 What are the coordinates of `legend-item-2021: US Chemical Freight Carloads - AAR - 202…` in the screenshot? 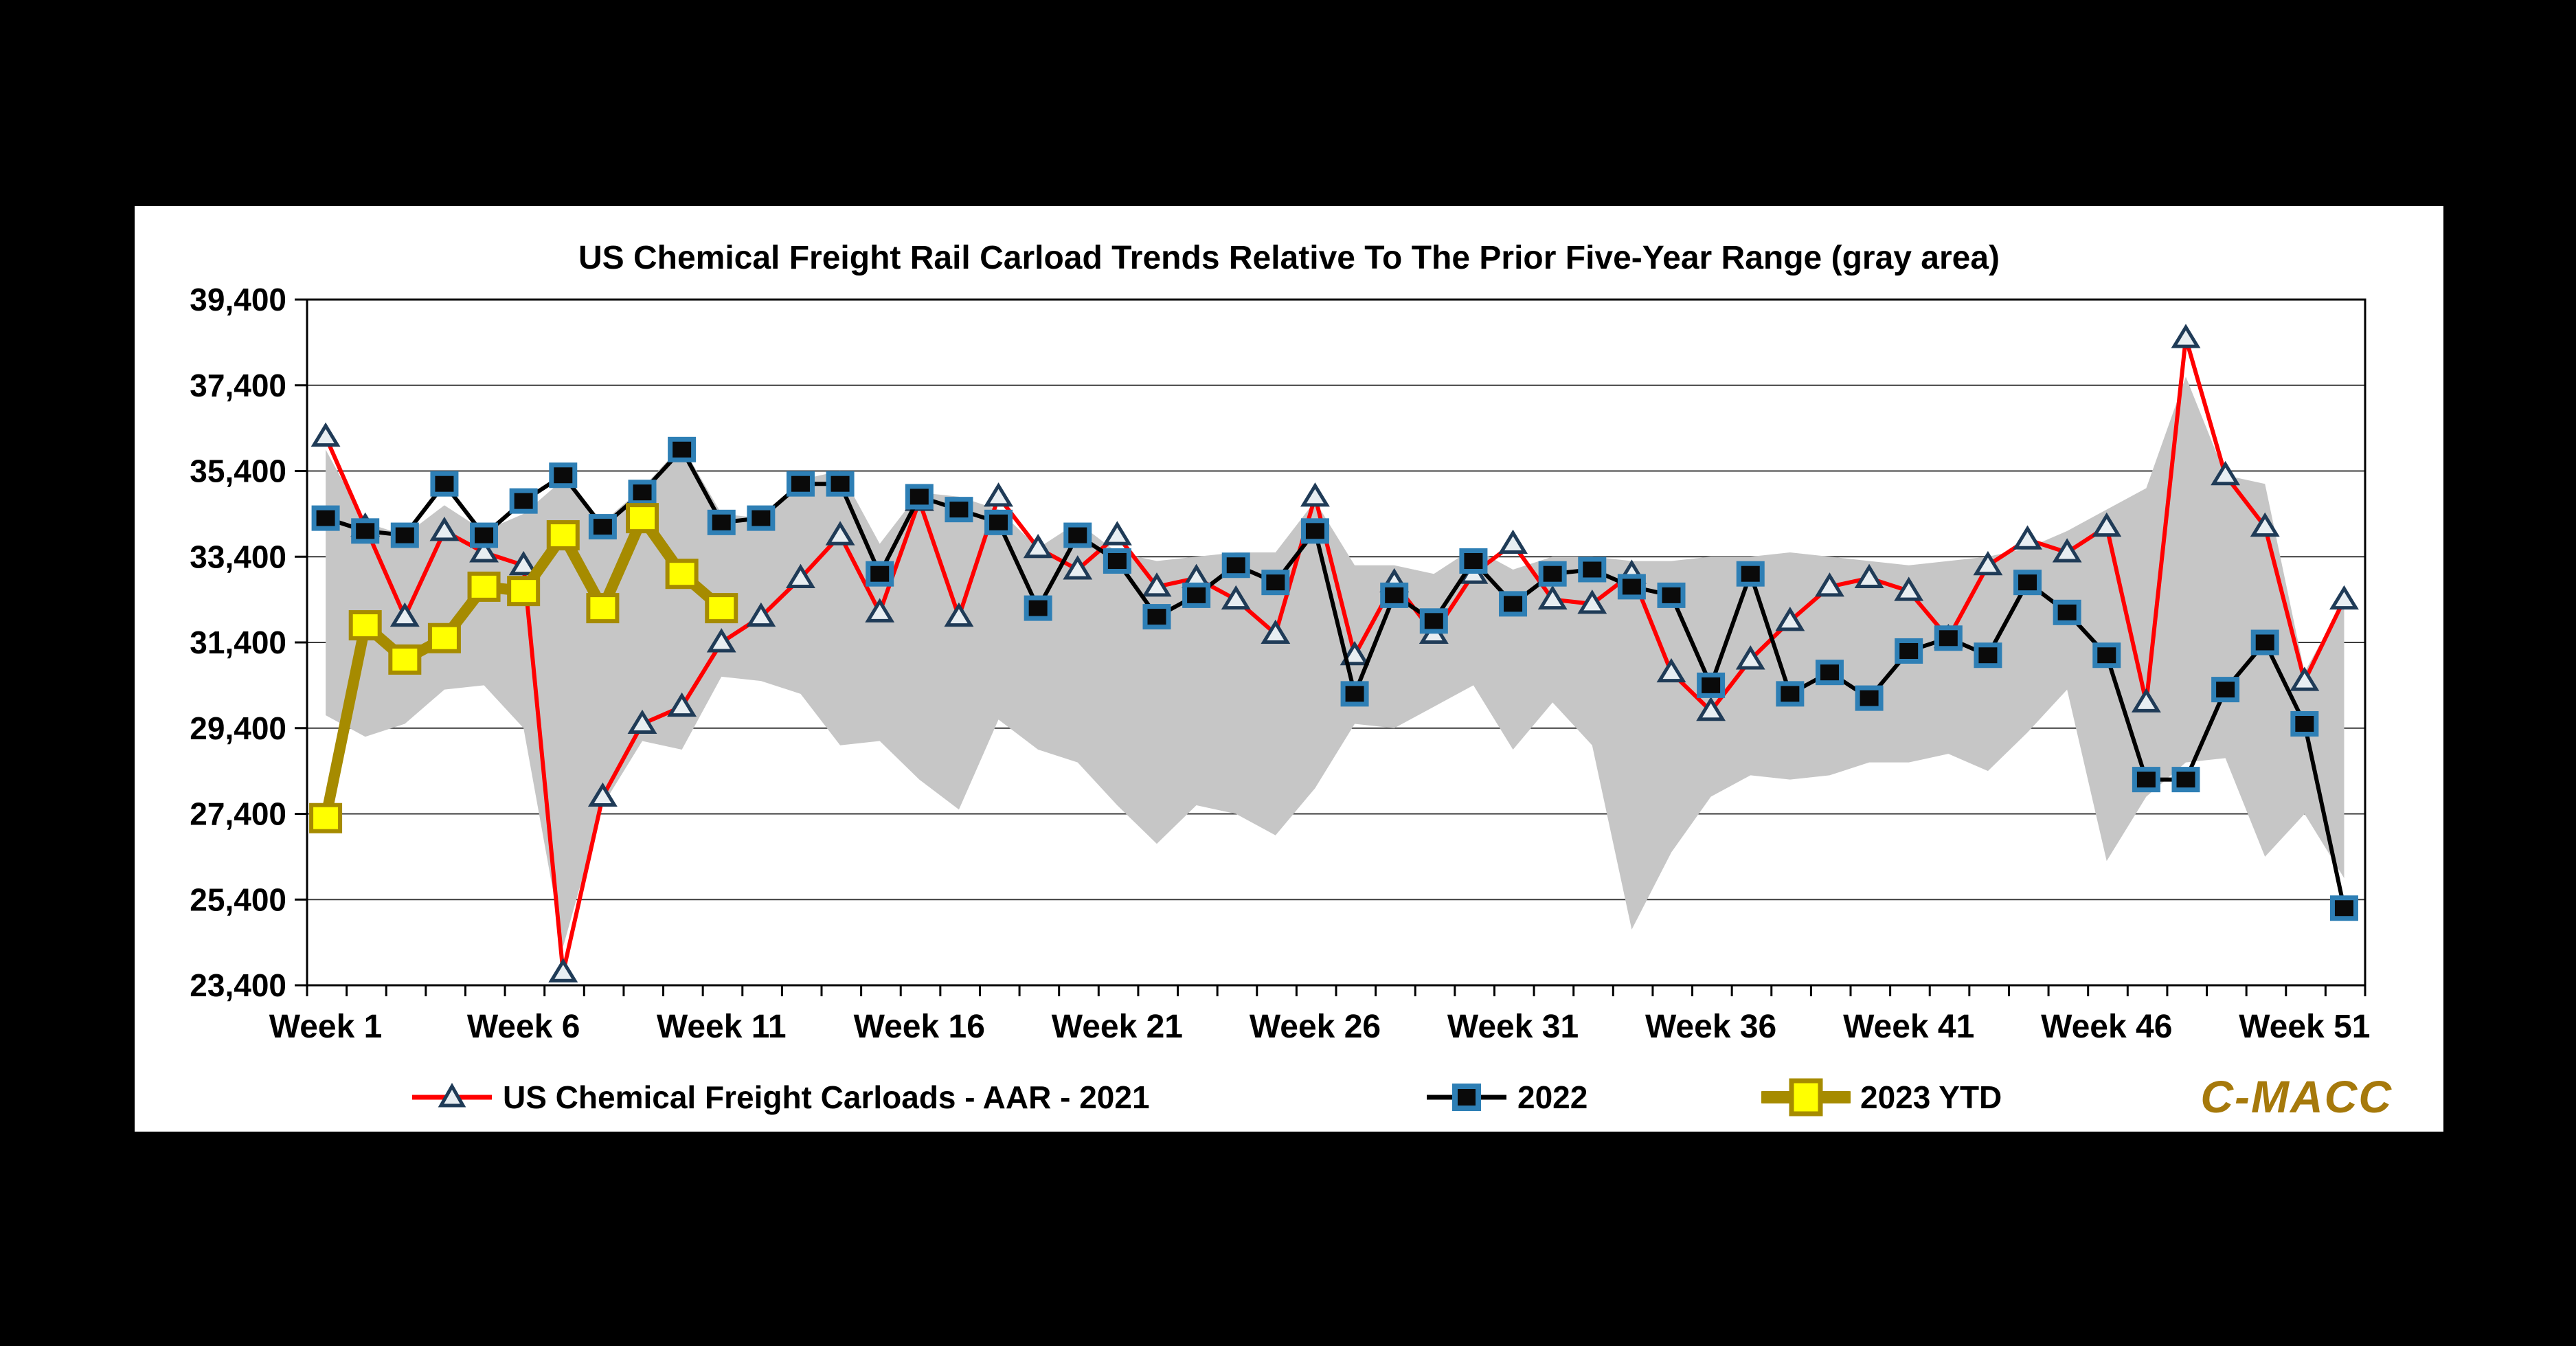 It's located at (780, 1097).